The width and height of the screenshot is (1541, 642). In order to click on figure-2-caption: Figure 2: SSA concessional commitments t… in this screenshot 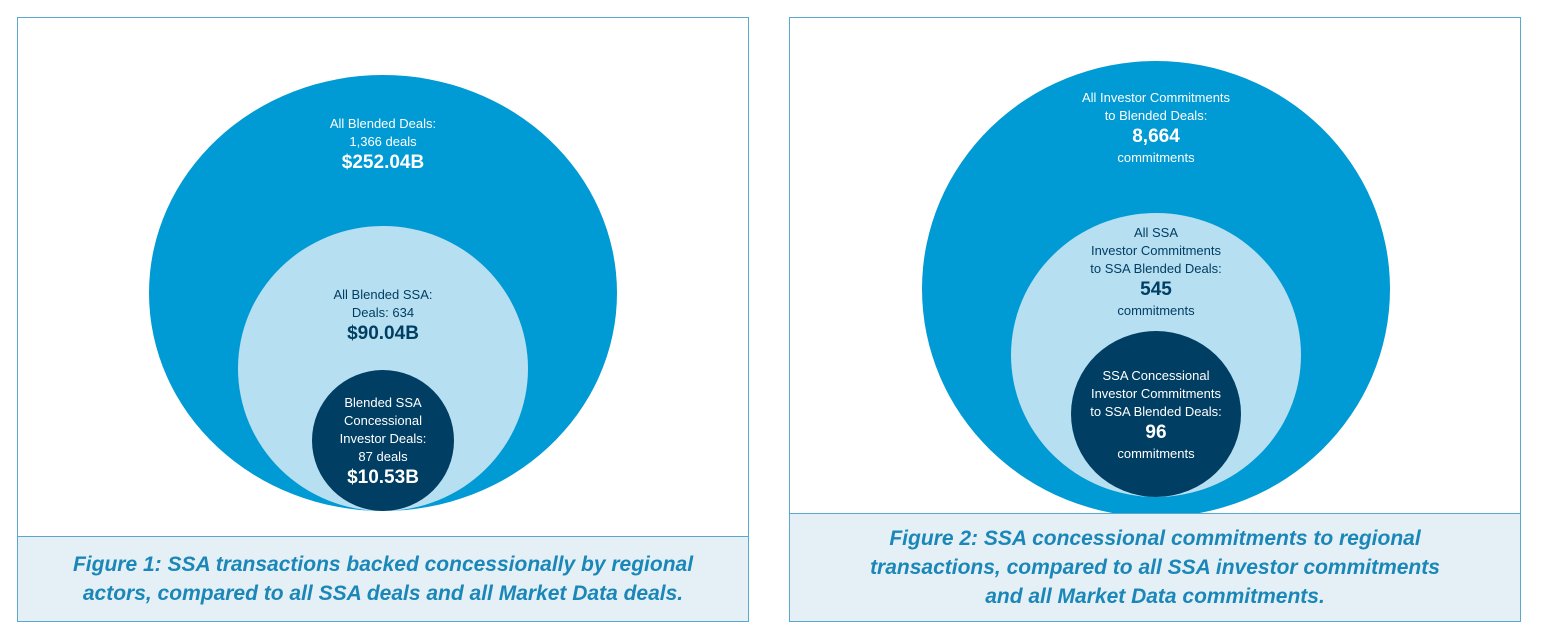, I will do `click(1155, 567)`.